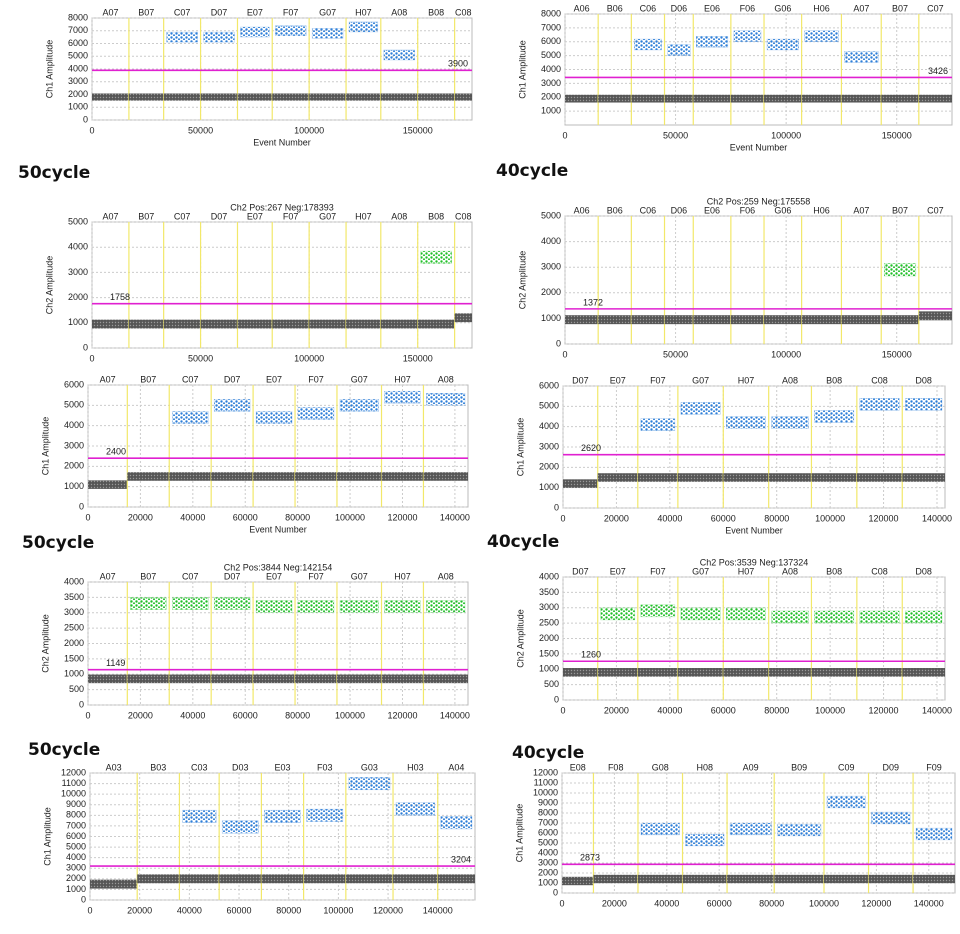 The height and width of the screenshot is (934, 960). What do you see at coordinates (615, 8) in the screenshot?
I see `well-label: B06` at bounding box center [615, 8].